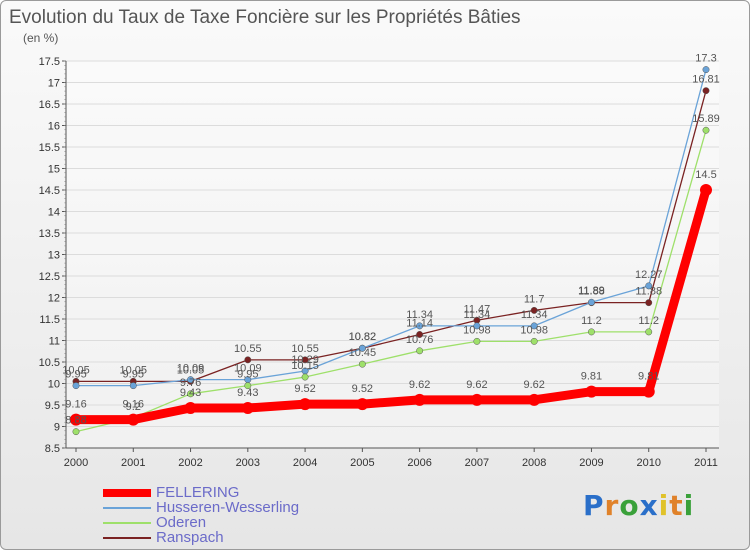  Describe the element at coordinates (49, 277) in the screenshot. I see `y-tick-label: 12.5` at that location.